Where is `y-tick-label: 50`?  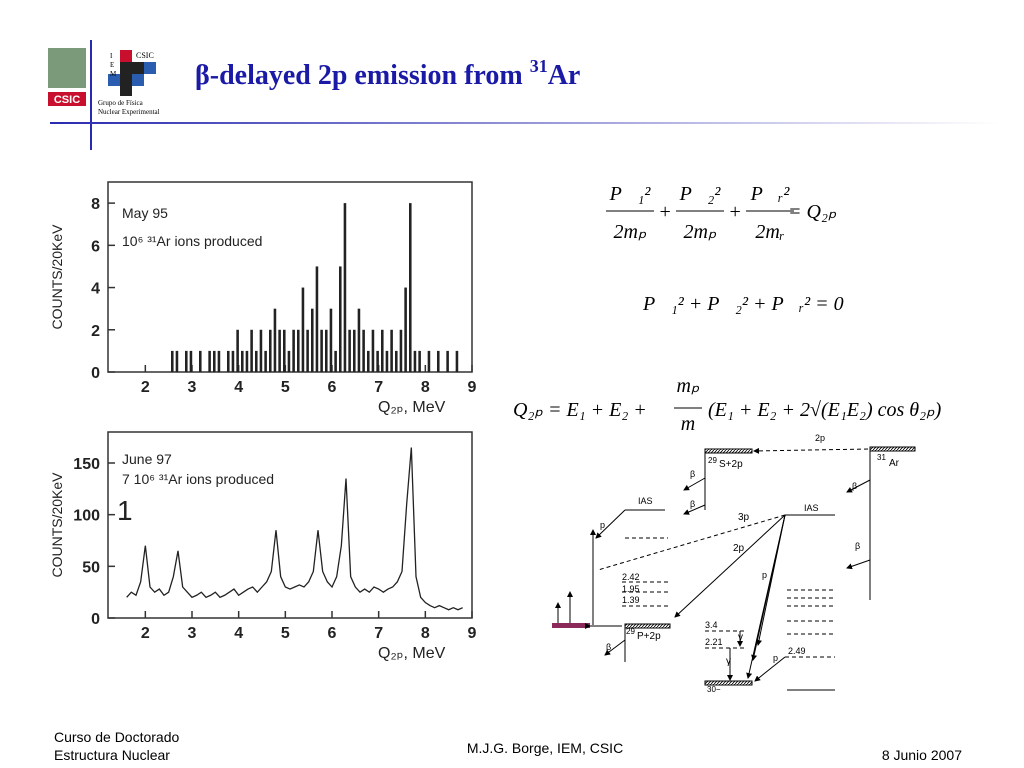
y-tick-label: 50 is located at coordinates (91, 567).